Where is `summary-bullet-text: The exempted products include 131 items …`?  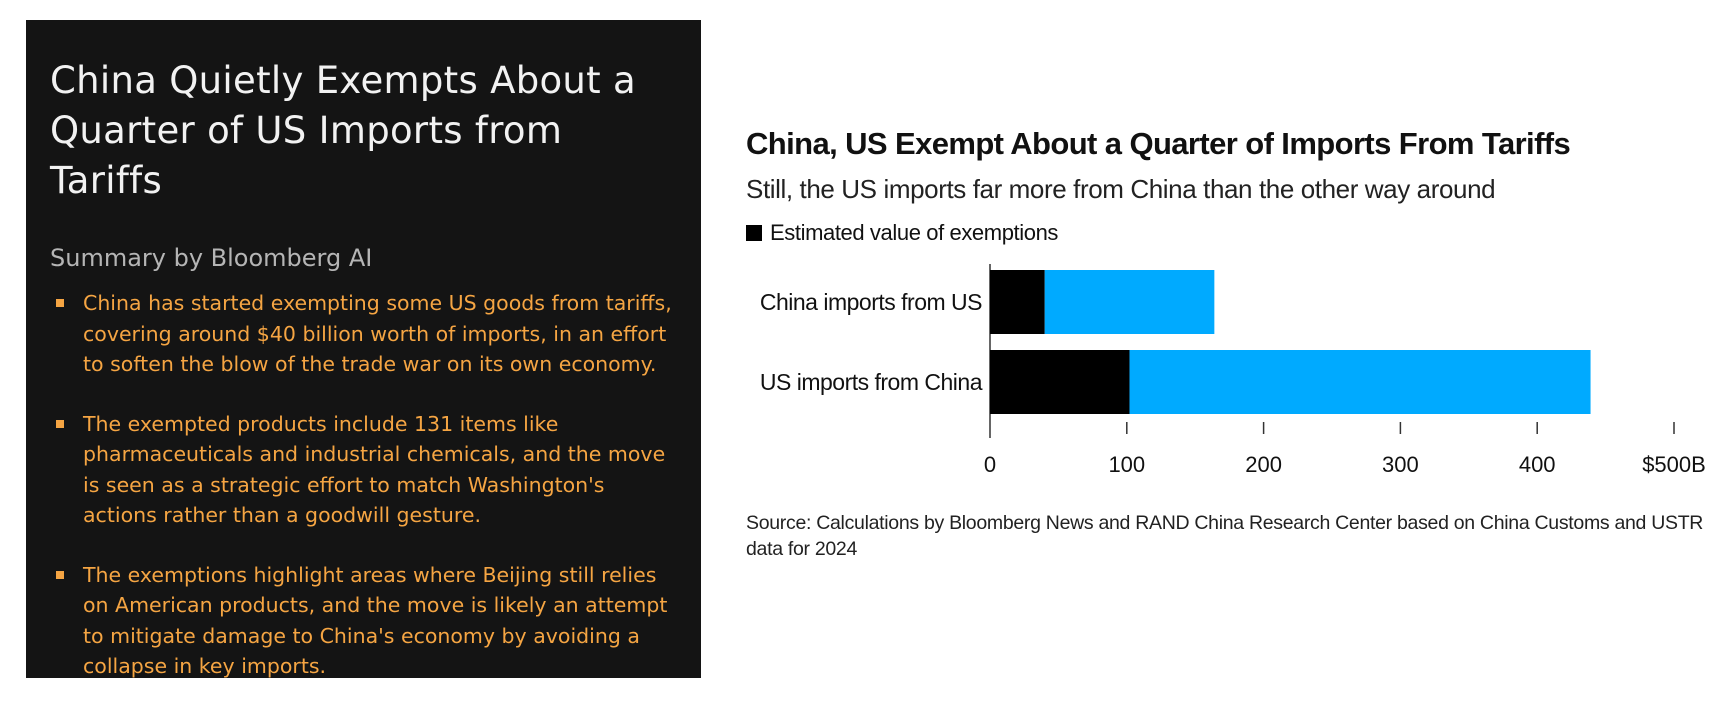 summary-bullet-text: The exempted products include 131 items … is located at coordinates (374, 469).